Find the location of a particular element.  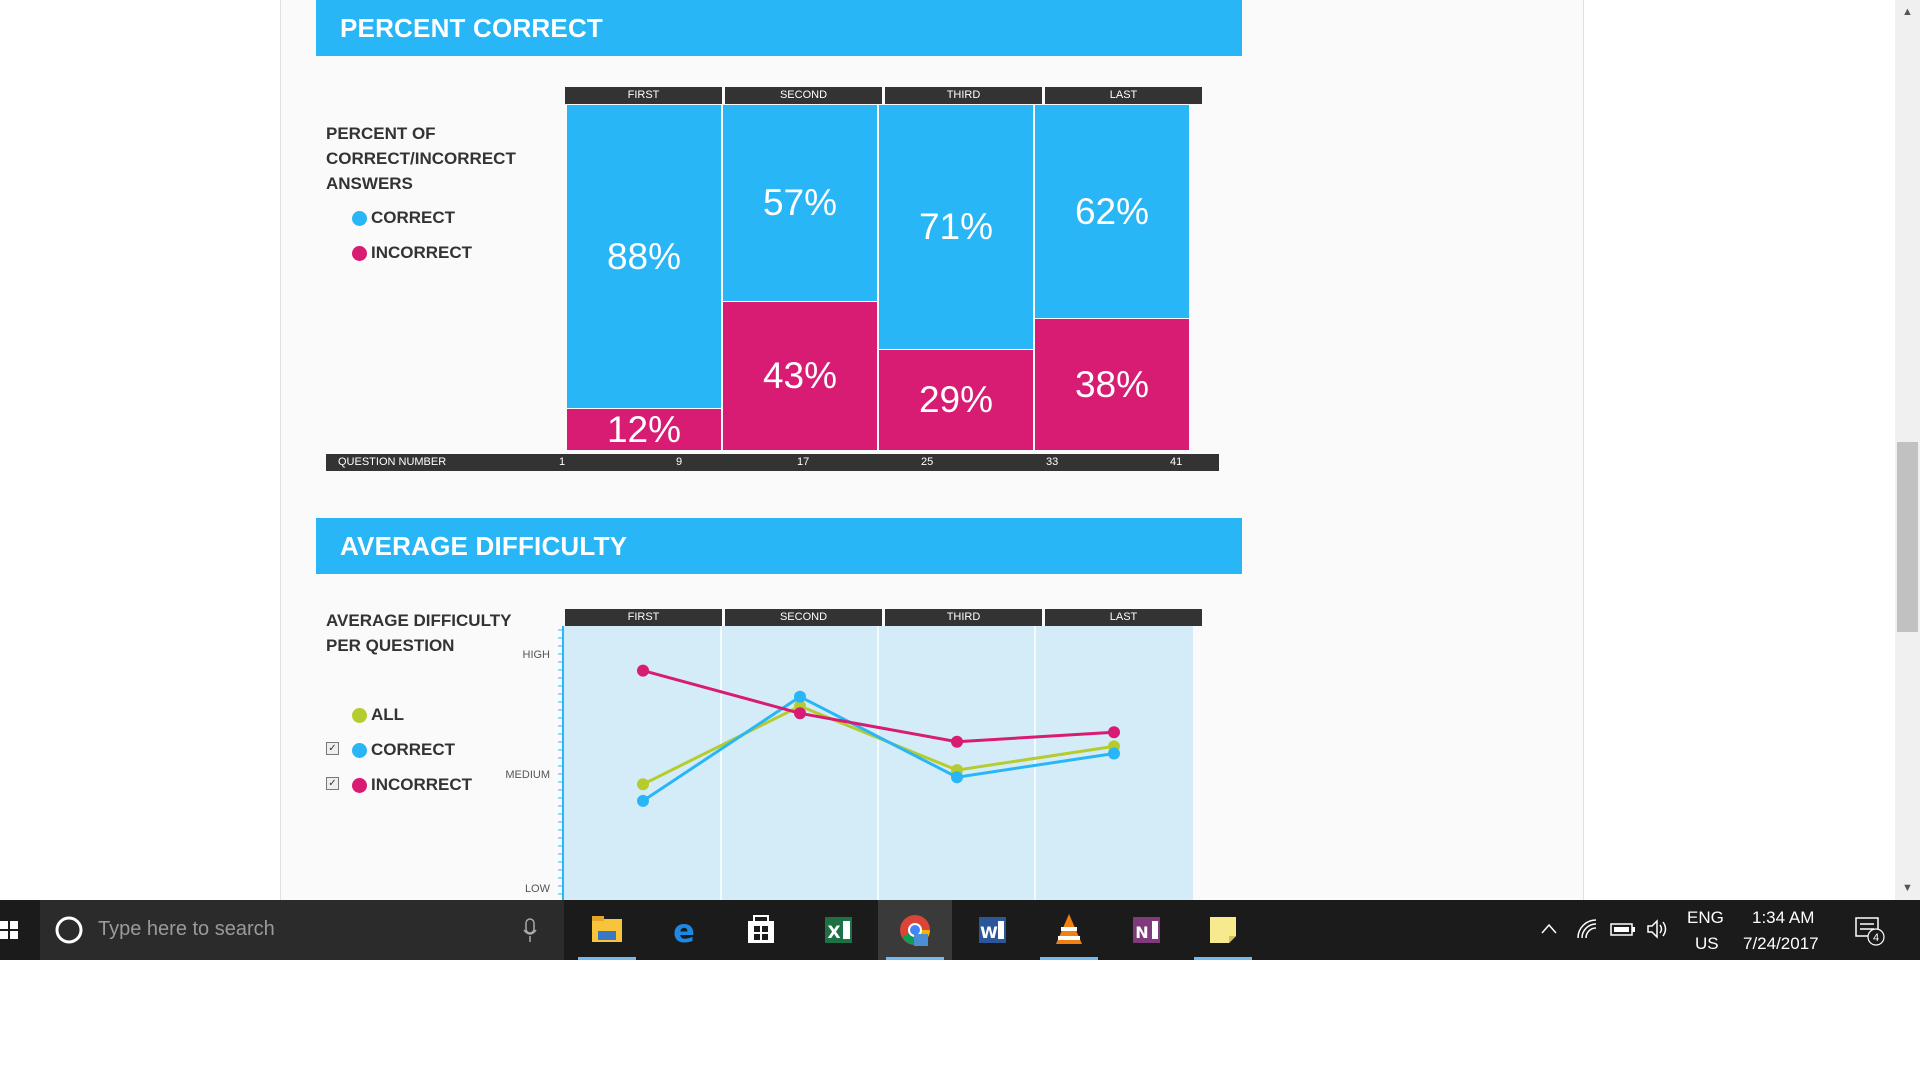

desc-line: PERCENT OF is located at coordinates (381, 133).